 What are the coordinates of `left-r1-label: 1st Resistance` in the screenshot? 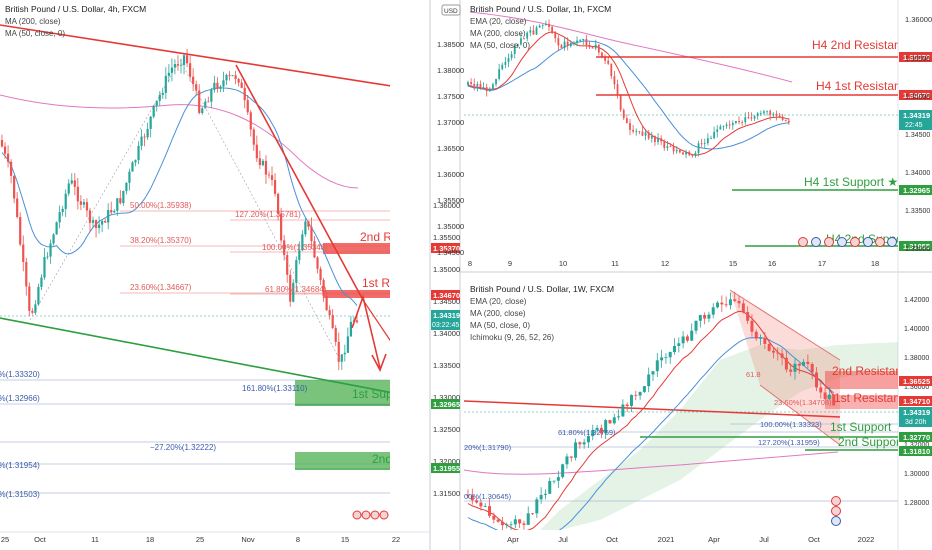 It's located at (401, 283).